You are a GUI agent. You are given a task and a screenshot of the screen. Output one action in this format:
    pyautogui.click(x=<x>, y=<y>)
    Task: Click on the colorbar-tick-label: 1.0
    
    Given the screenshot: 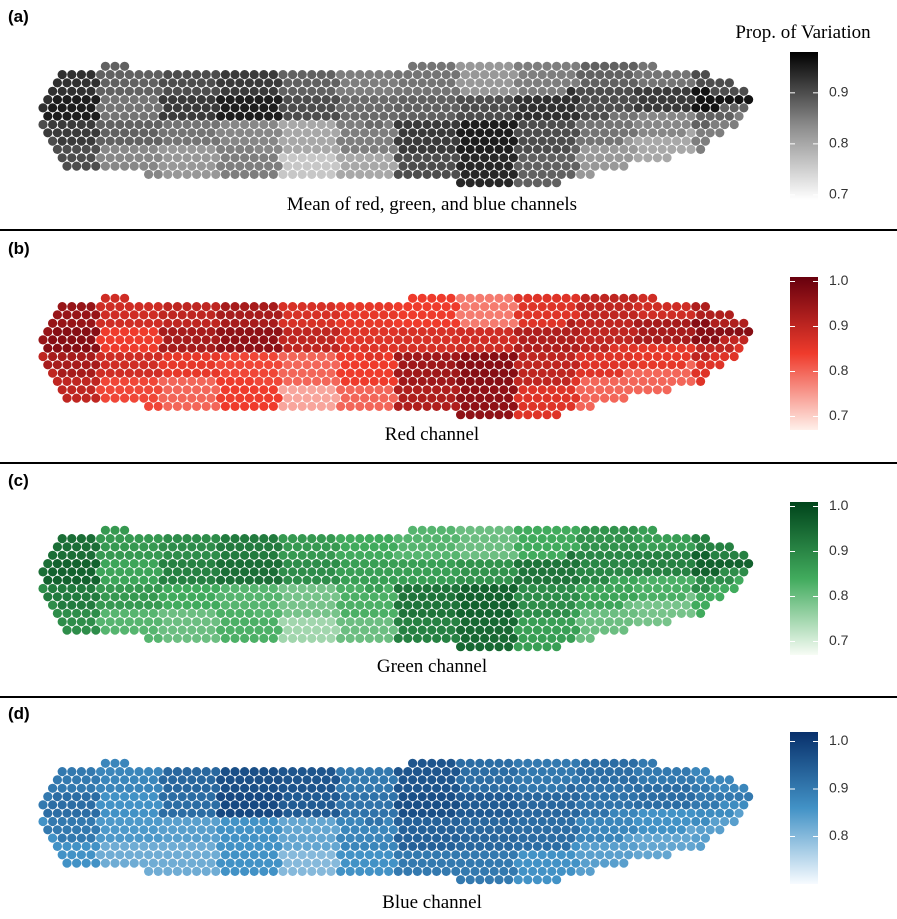 What is the action you would take?
    pyautogui.click(x=839, y=740)
    